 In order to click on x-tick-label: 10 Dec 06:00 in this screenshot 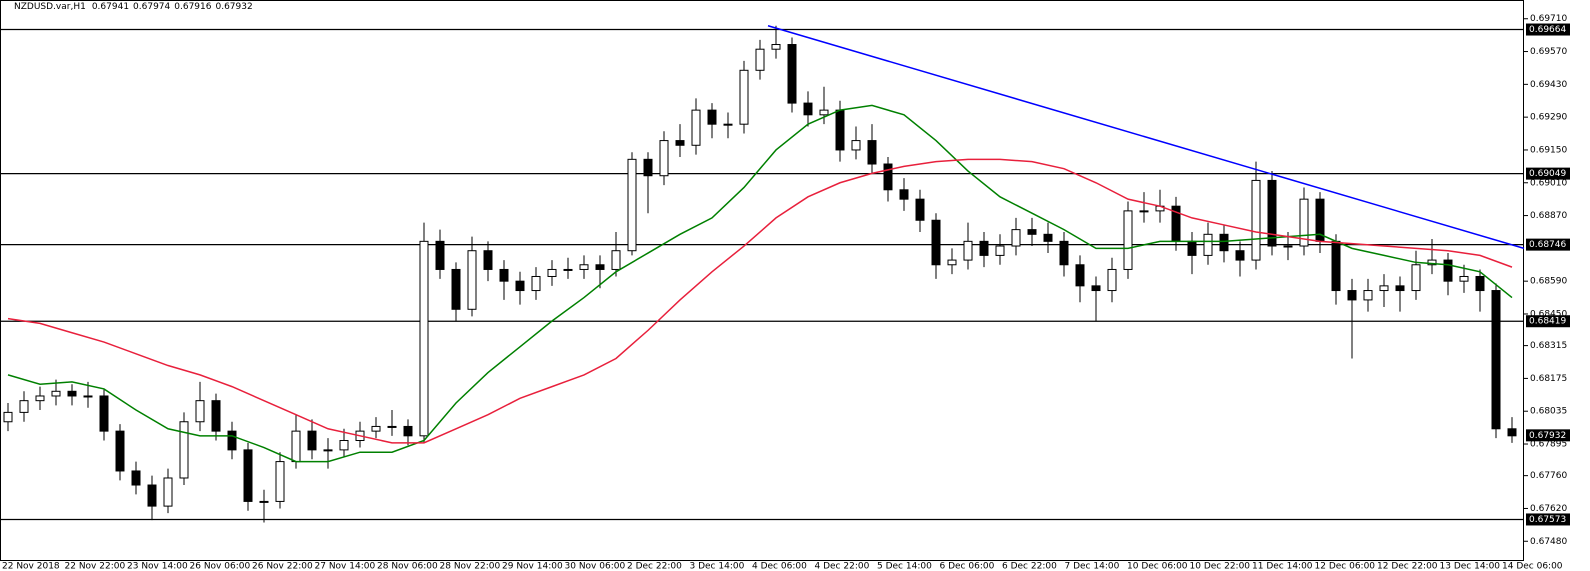, I will do `click(1157, 566)`.